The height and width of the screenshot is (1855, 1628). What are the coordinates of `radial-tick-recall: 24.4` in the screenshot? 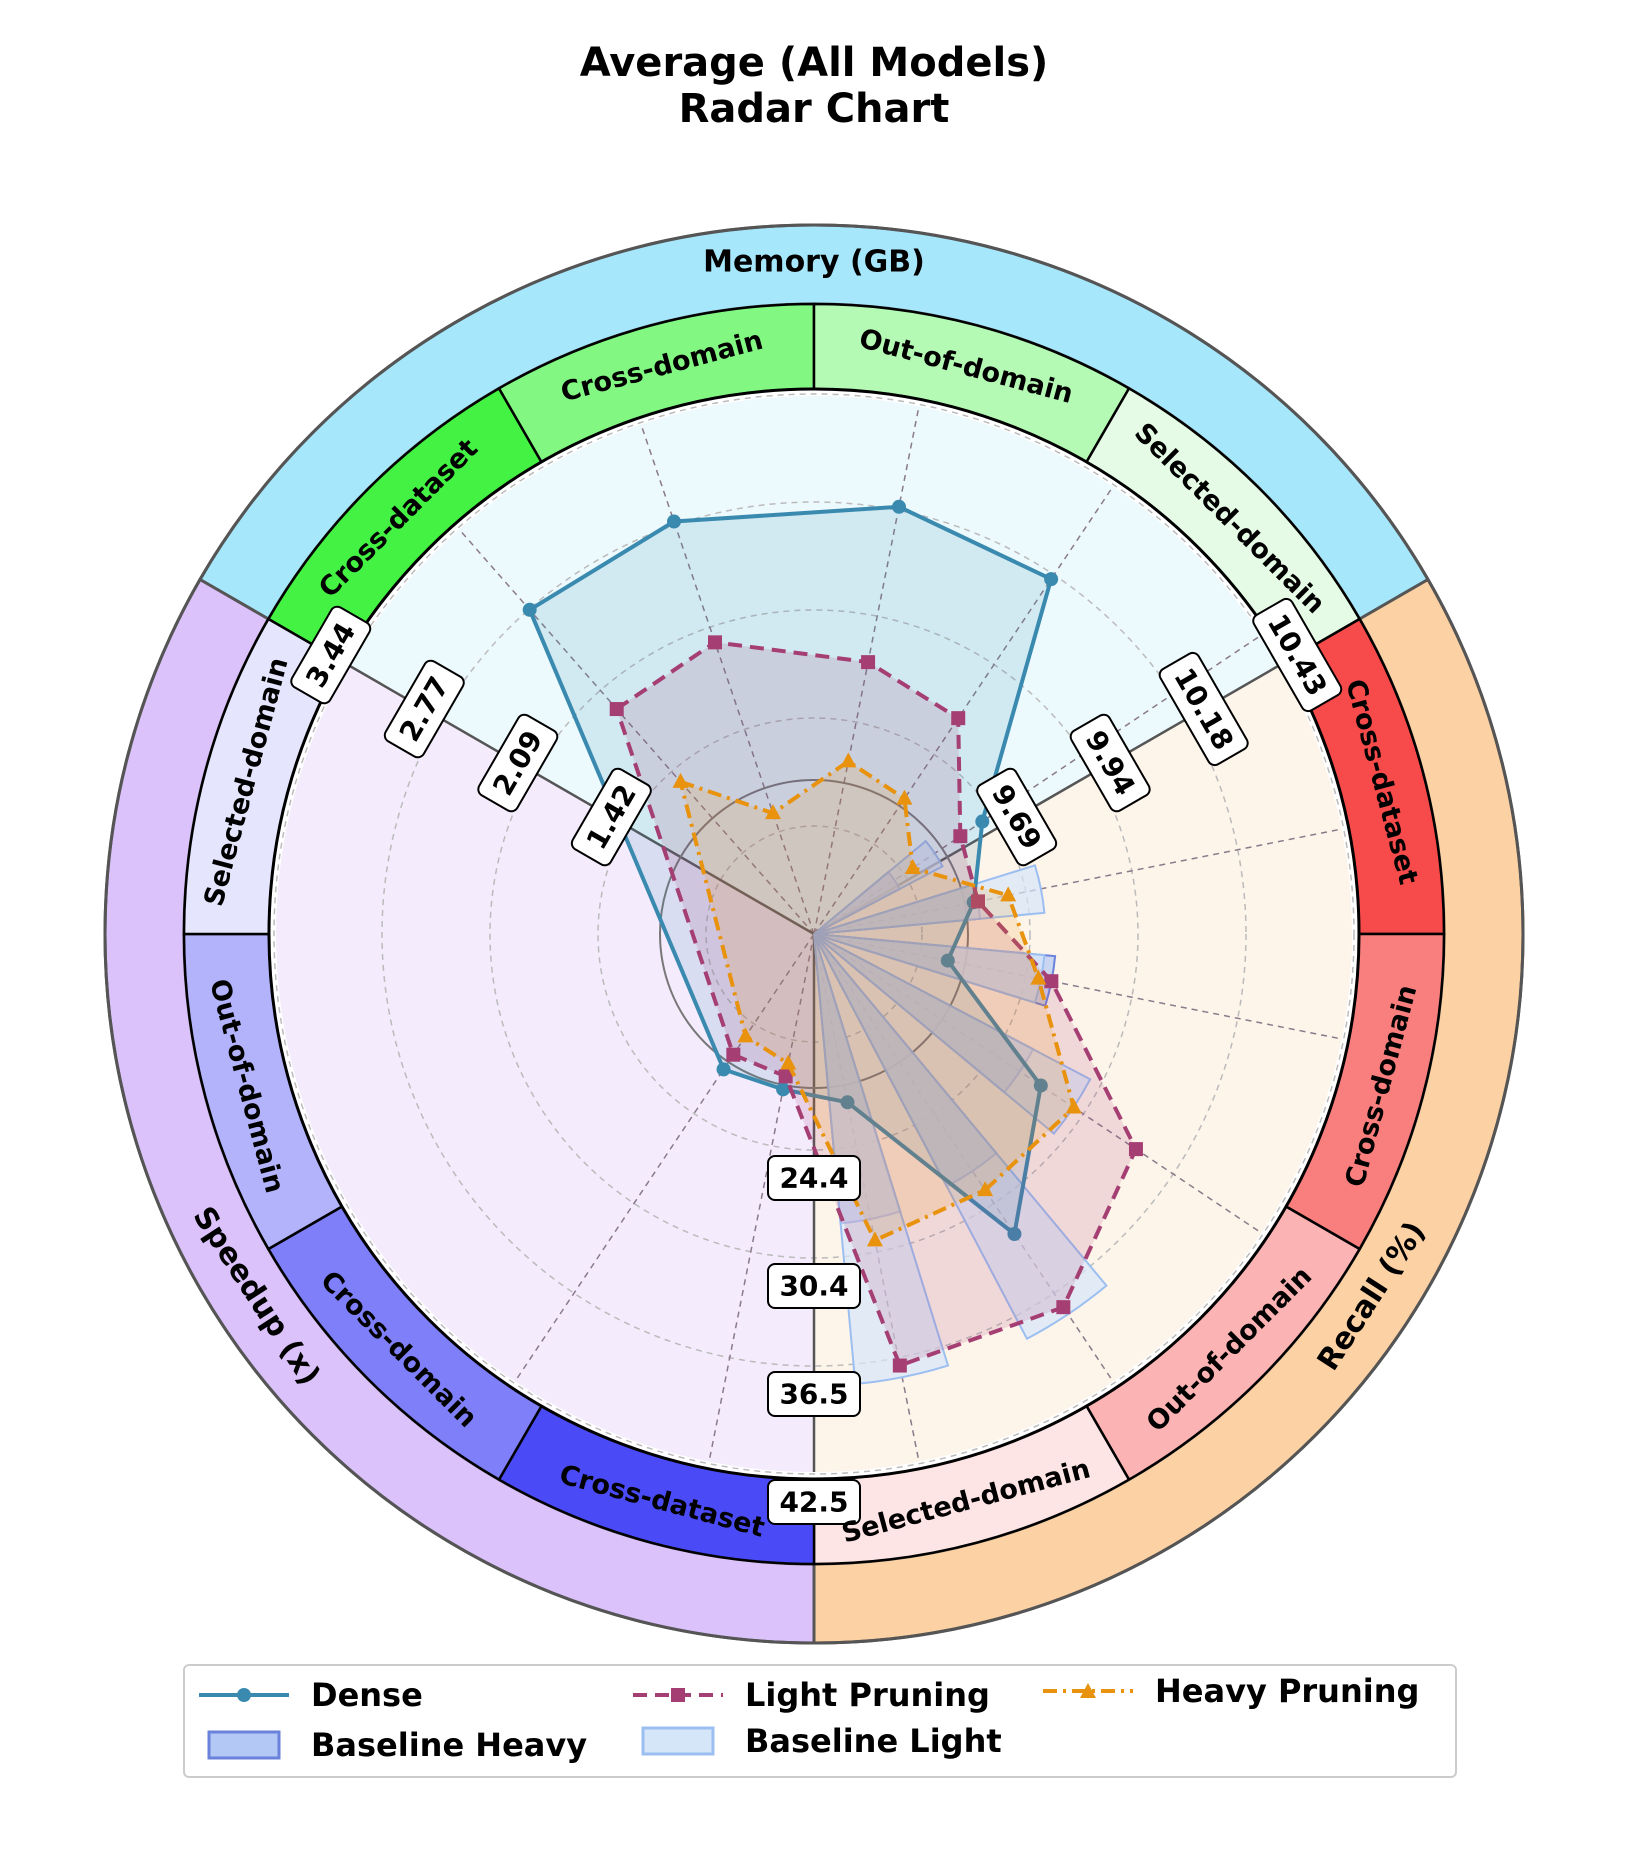 It's located at (814, 1178).